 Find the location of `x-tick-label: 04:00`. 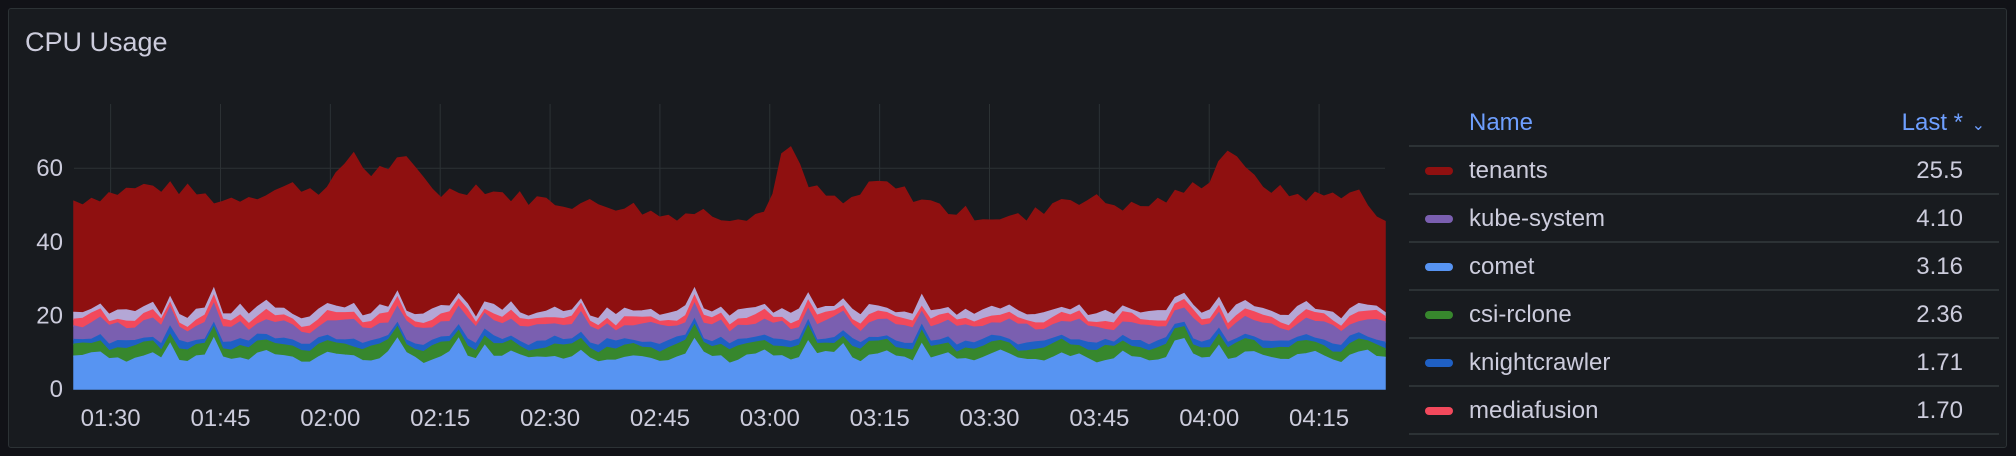

x-tick-label: 04:00 is located at coordinates (1209, 418).